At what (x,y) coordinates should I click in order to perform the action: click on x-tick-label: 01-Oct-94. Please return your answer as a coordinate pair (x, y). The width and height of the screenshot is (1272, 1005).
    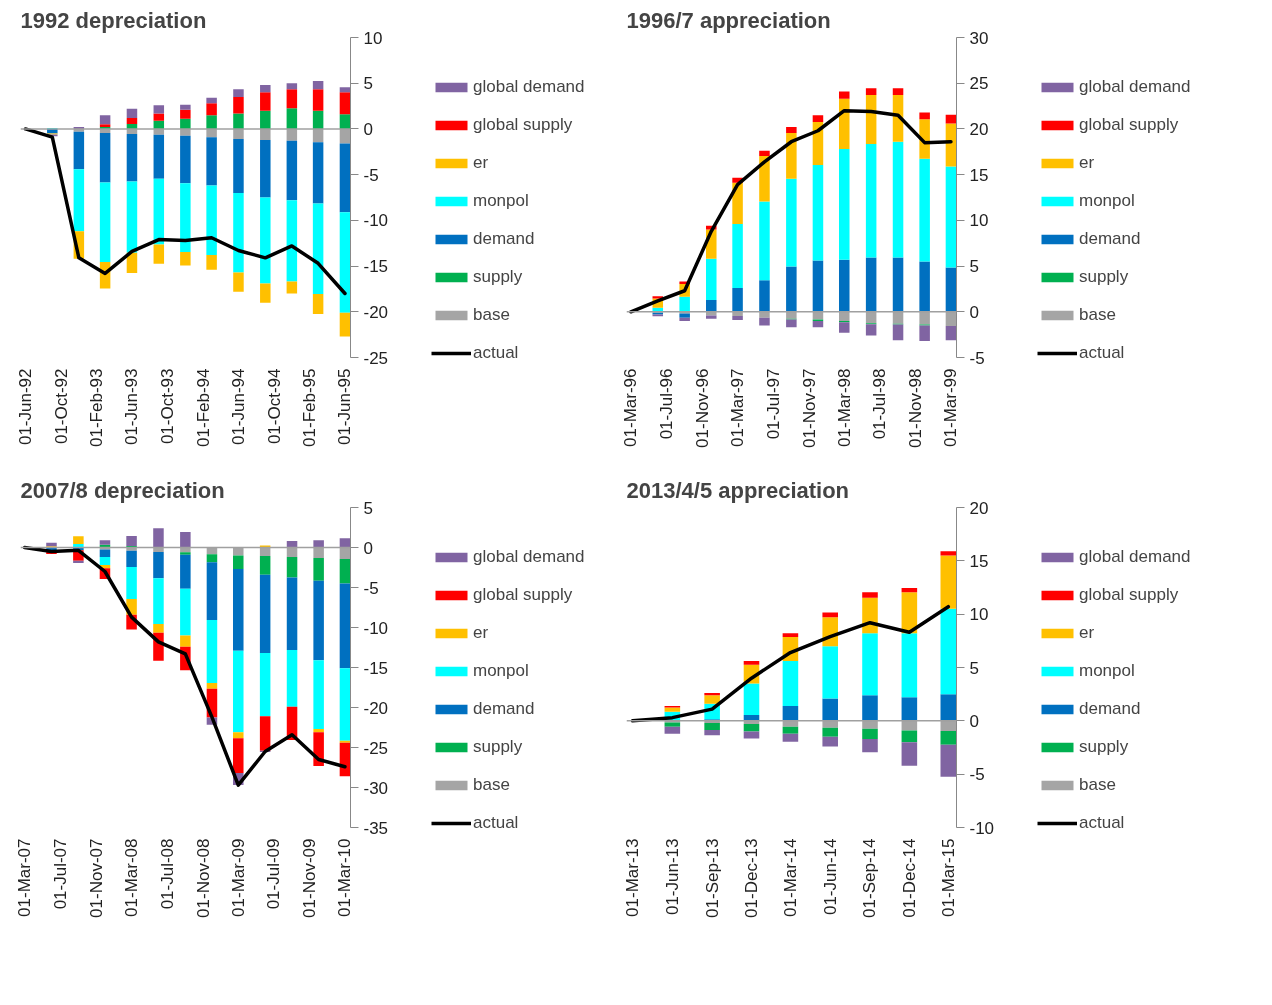
    Looking at the image, I should click on (274, 406).